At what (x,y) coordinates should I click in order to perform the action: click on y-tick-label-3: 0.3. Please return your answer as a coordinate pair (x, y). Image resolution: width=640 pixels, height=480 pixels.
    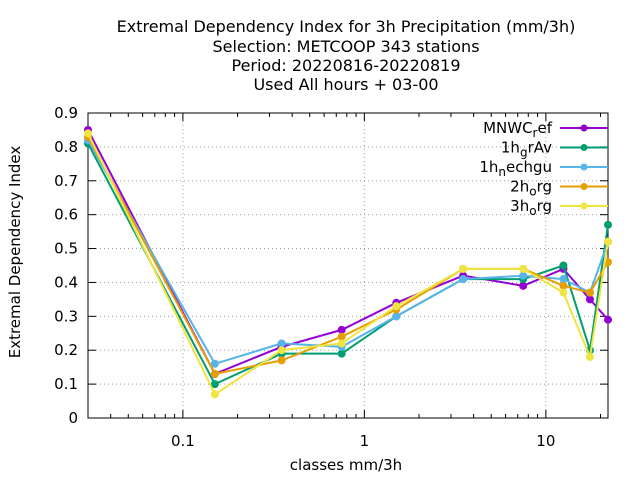
    Looking at the image, I should click on (66, 316).